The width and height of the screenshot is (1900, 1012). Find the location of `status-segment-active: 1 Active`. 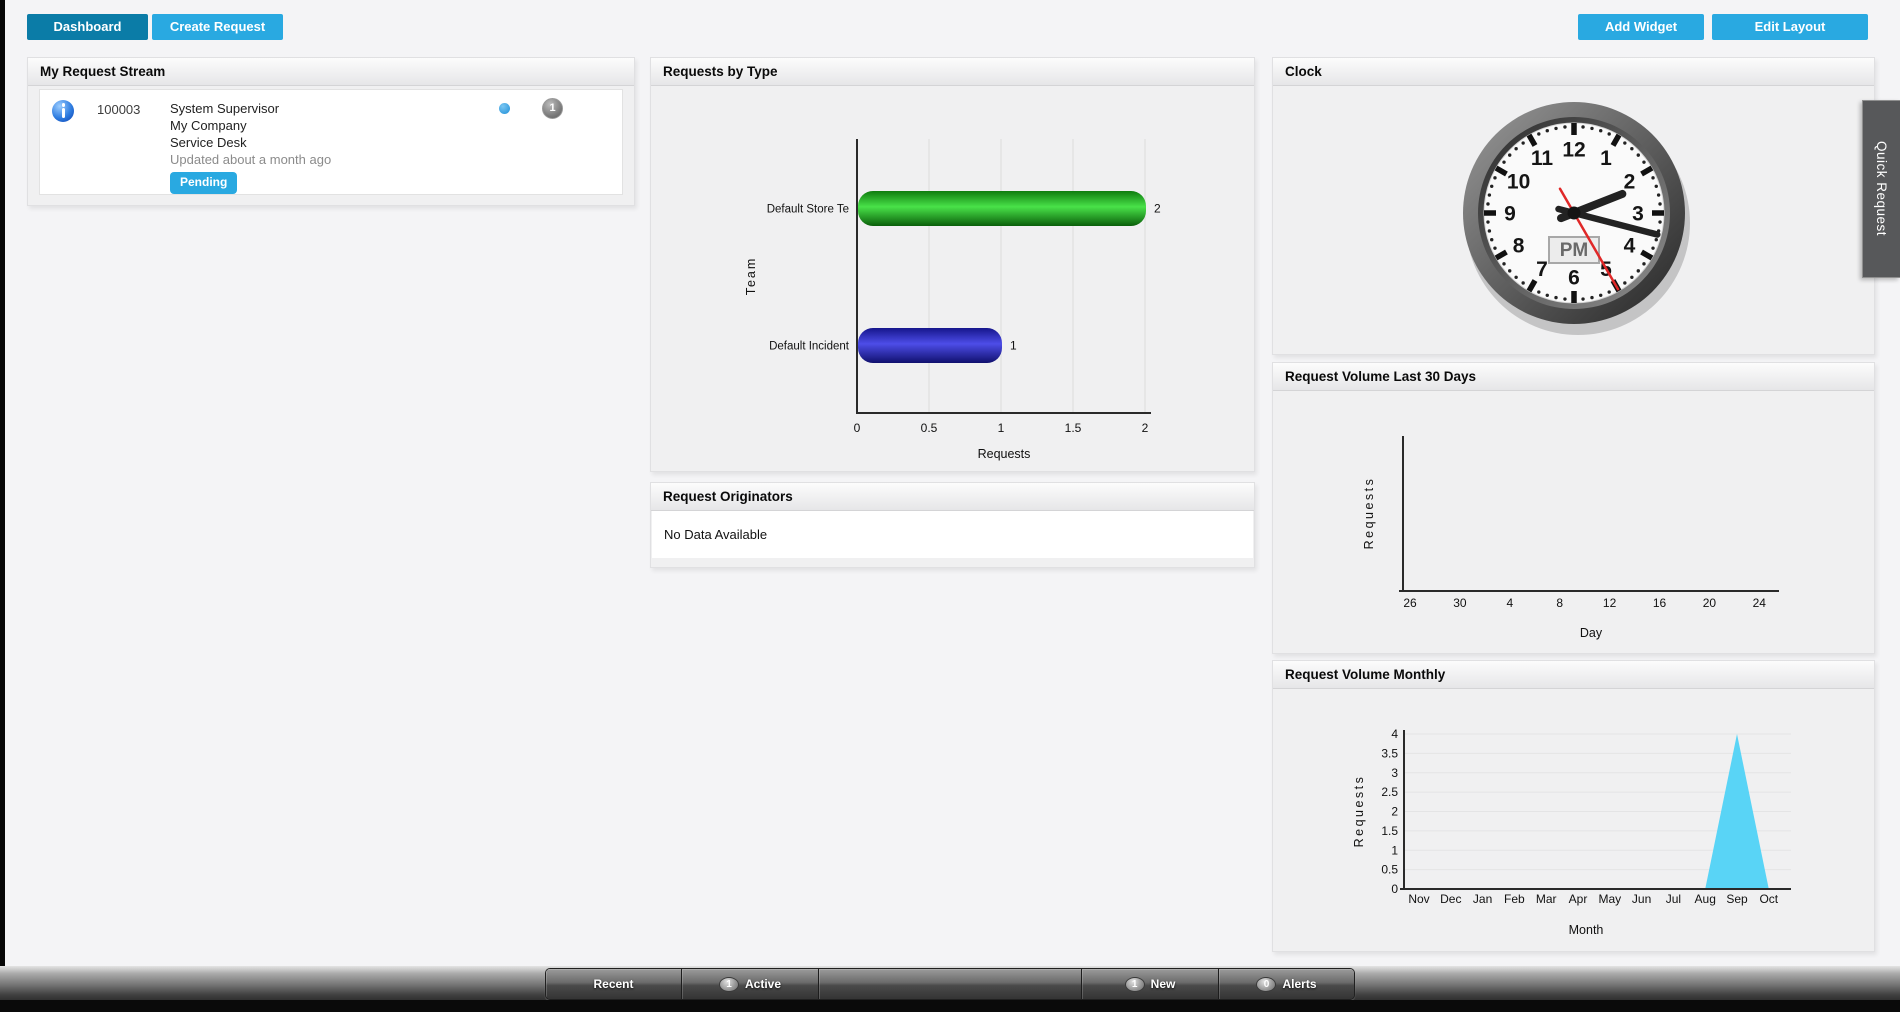

status-segment-active: 1 Active is located at coordinates (750, 984).